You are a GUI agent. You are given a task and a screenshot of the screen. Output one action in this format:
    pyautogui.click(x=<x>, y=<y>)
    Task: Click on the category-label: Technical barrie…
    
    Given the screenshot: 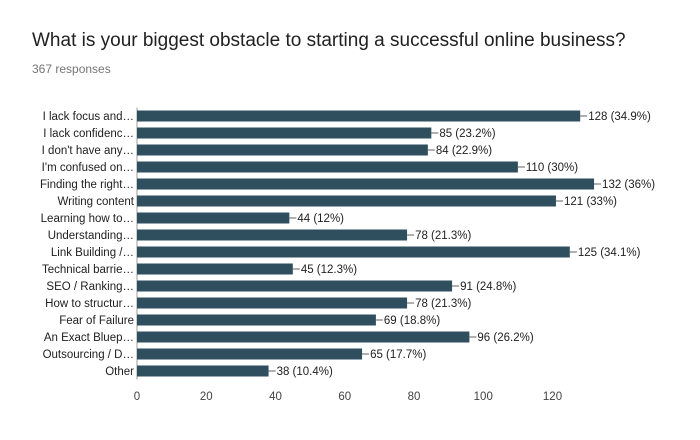 What is the action you would take?
    pyautogui.click(x=88, y=270)
    